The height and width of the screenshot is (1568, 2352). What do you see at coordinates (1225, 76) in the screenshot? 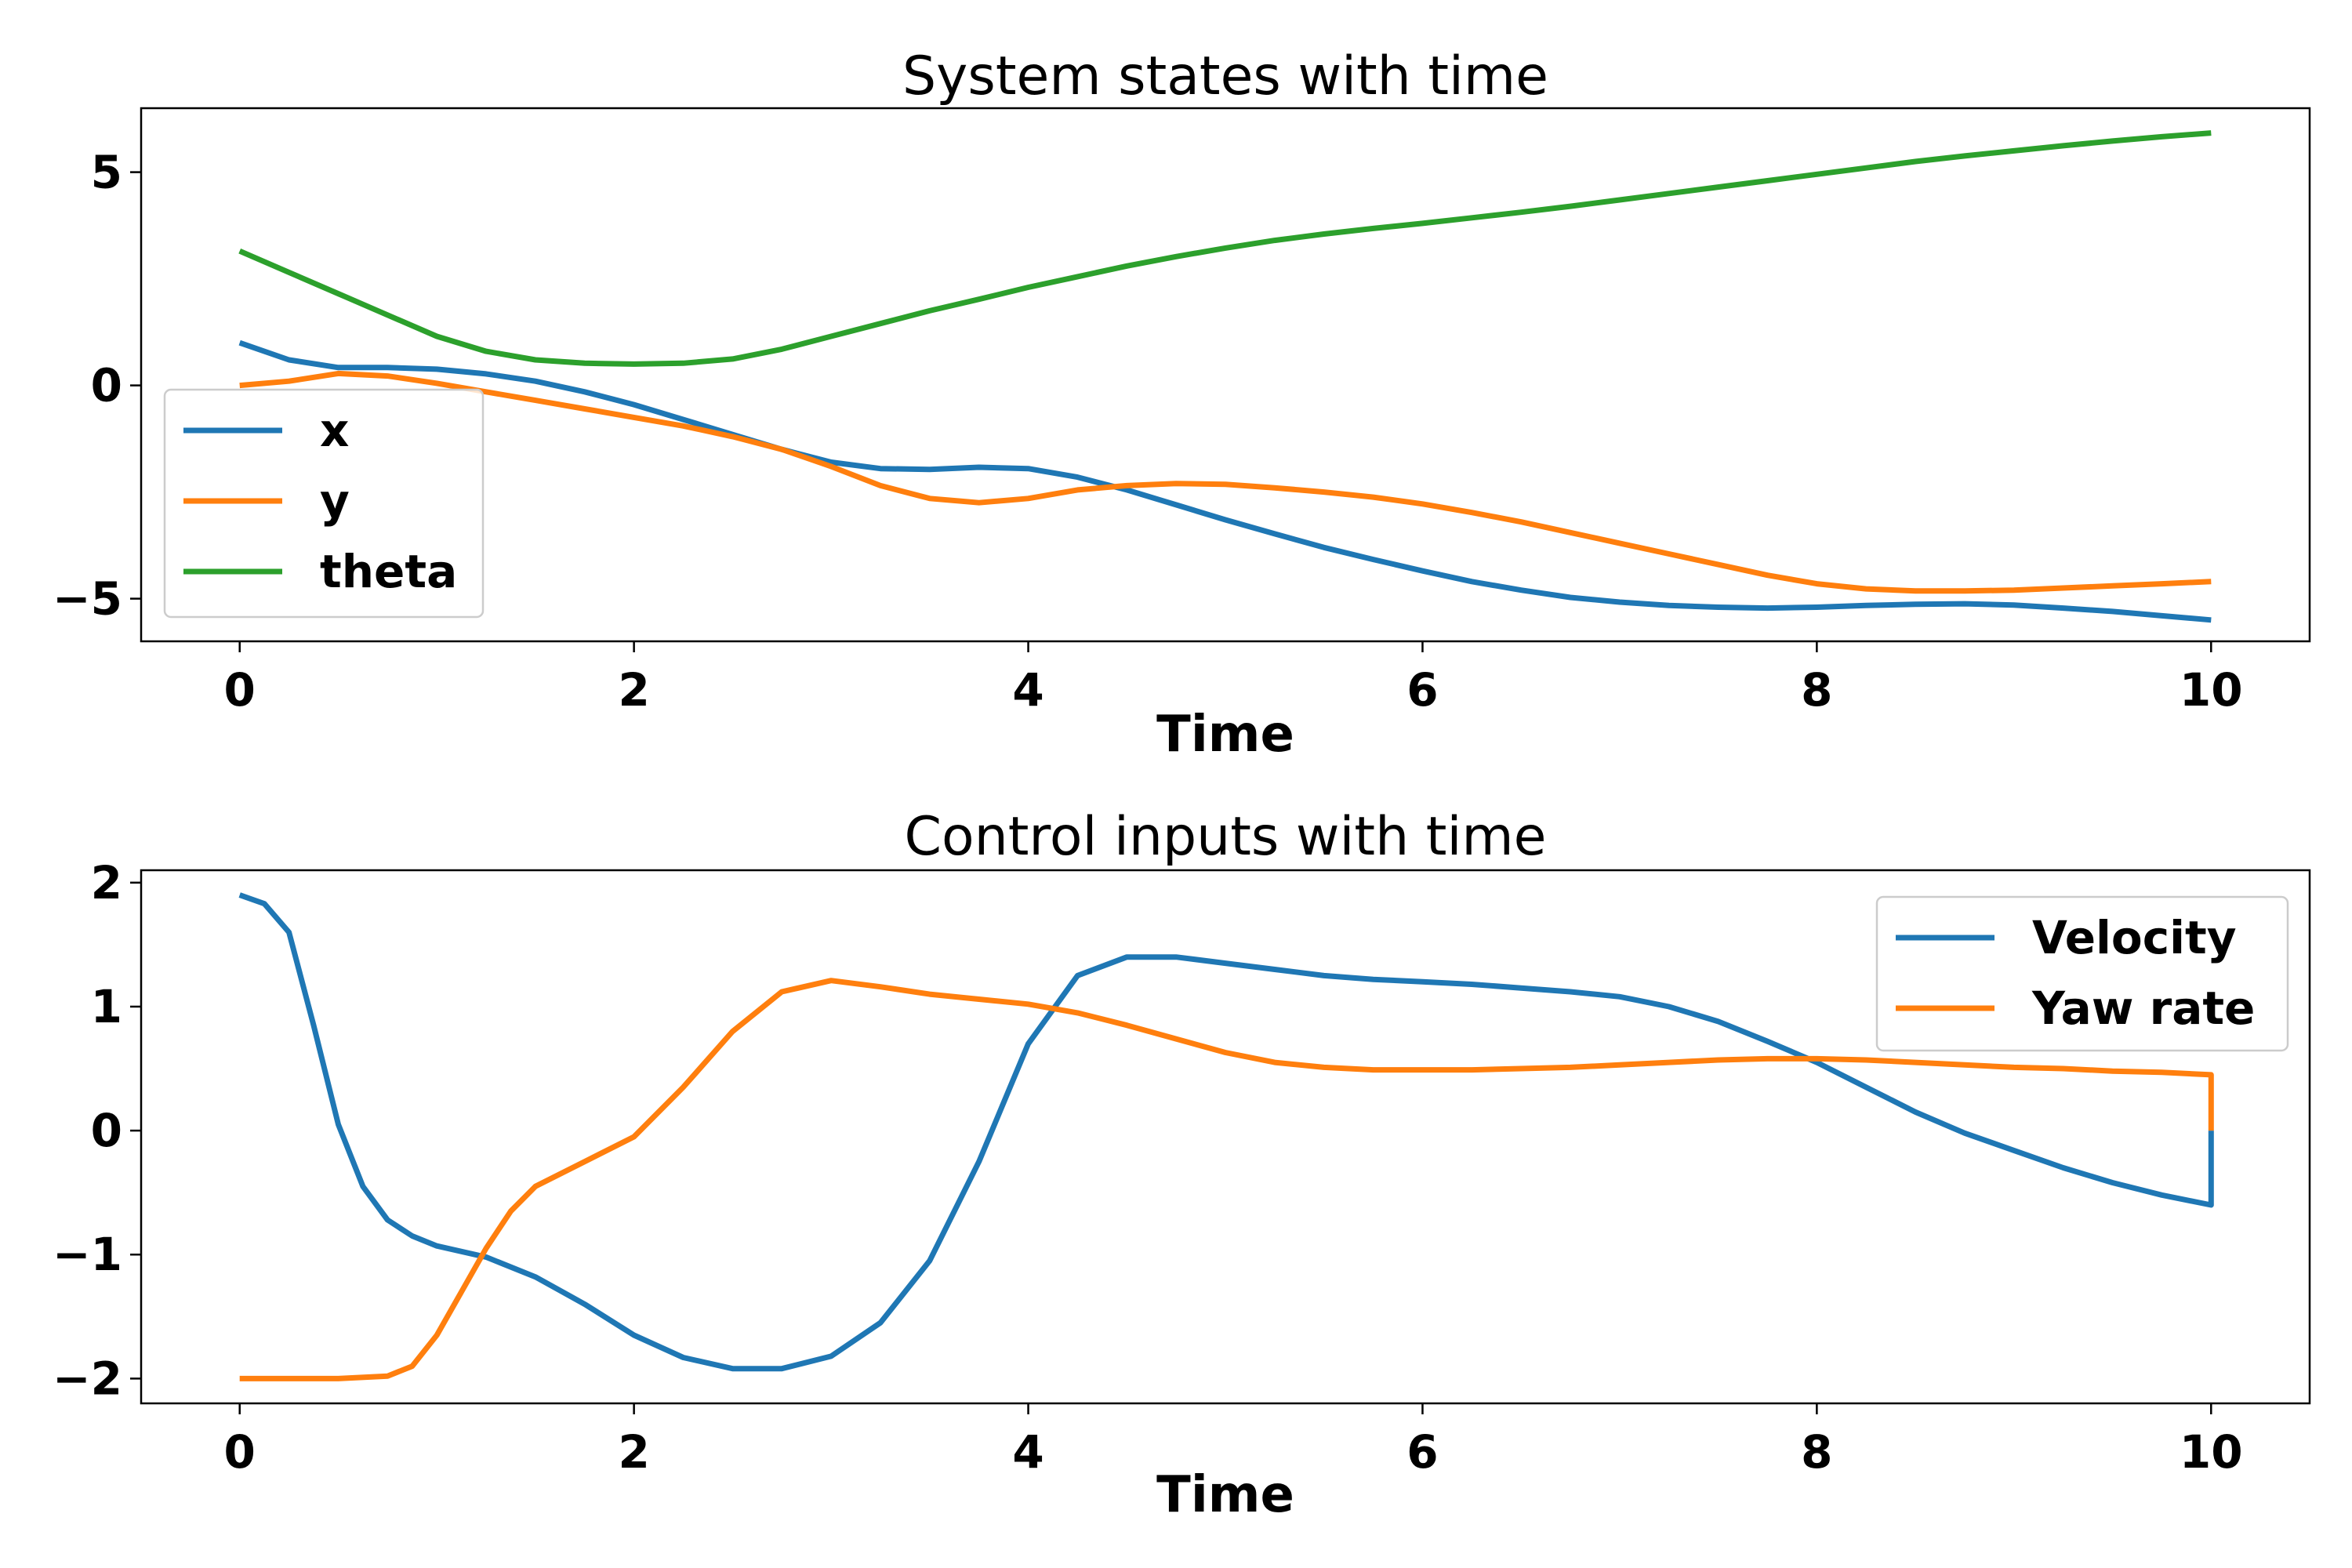
I see `chart-title: System states with time` at bounding box center [1225, 76].